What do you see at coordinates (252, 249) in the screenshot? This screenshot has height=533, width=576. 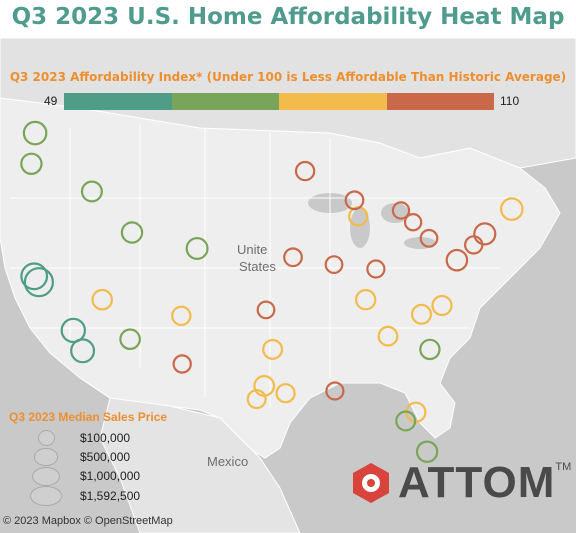 I see `map-label-united: Unite` at bounding box center [252, 249].